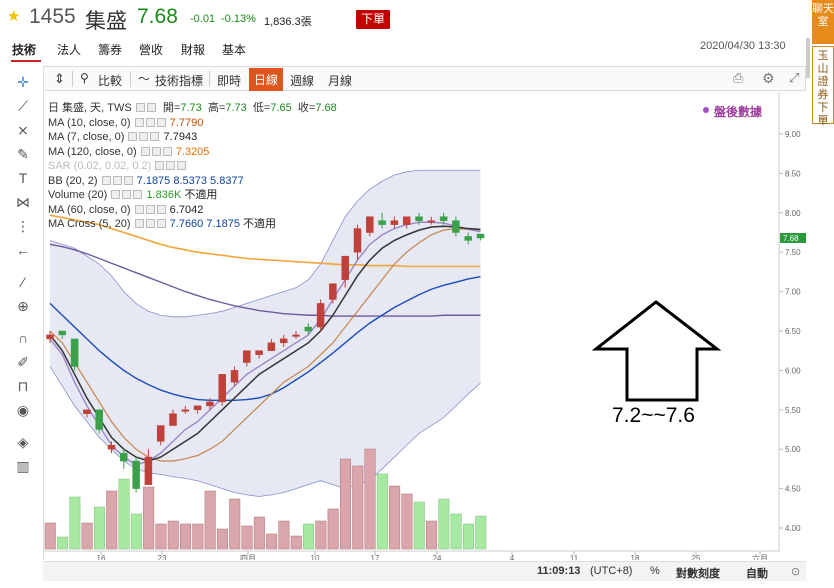 Image resolution: width=834 pixels, height=588 pixels. Describe the element at coordinates (823, 86) in the screenshot. I see `broker-order-tab: 玉山證券下單` at that location.